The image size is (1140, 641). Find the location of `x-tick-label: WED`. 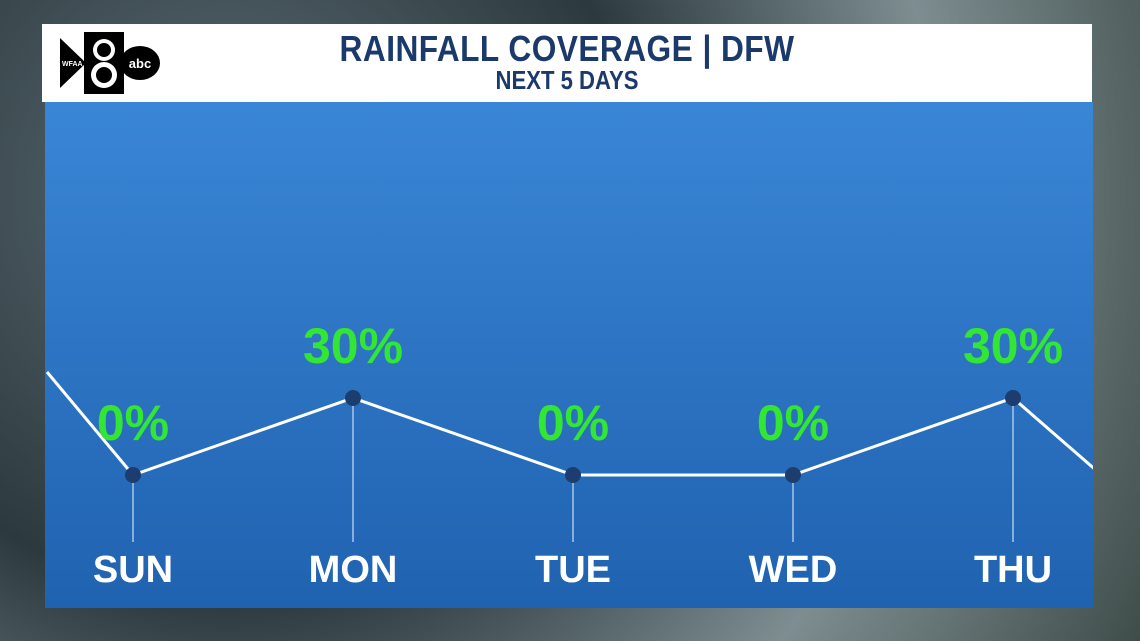

x-tick-label: WED is located at coordinates (793, 570).